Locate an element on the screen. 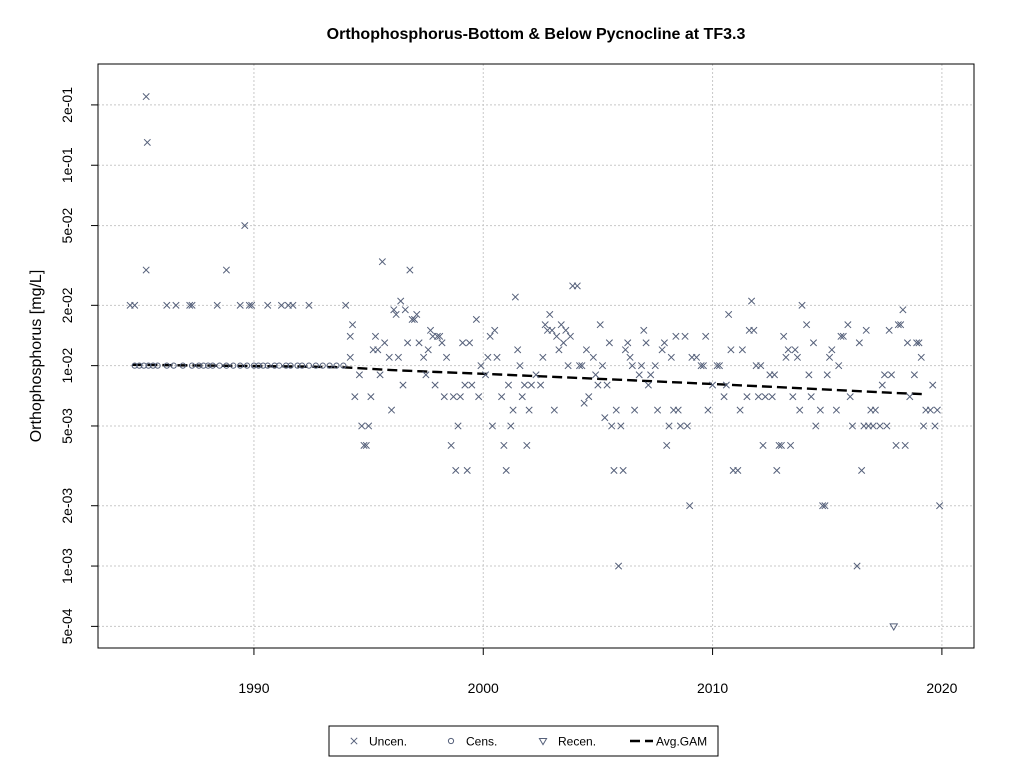 This screenshot has width=1024, height=768. gam-layer is located at coordinates (529, 379).